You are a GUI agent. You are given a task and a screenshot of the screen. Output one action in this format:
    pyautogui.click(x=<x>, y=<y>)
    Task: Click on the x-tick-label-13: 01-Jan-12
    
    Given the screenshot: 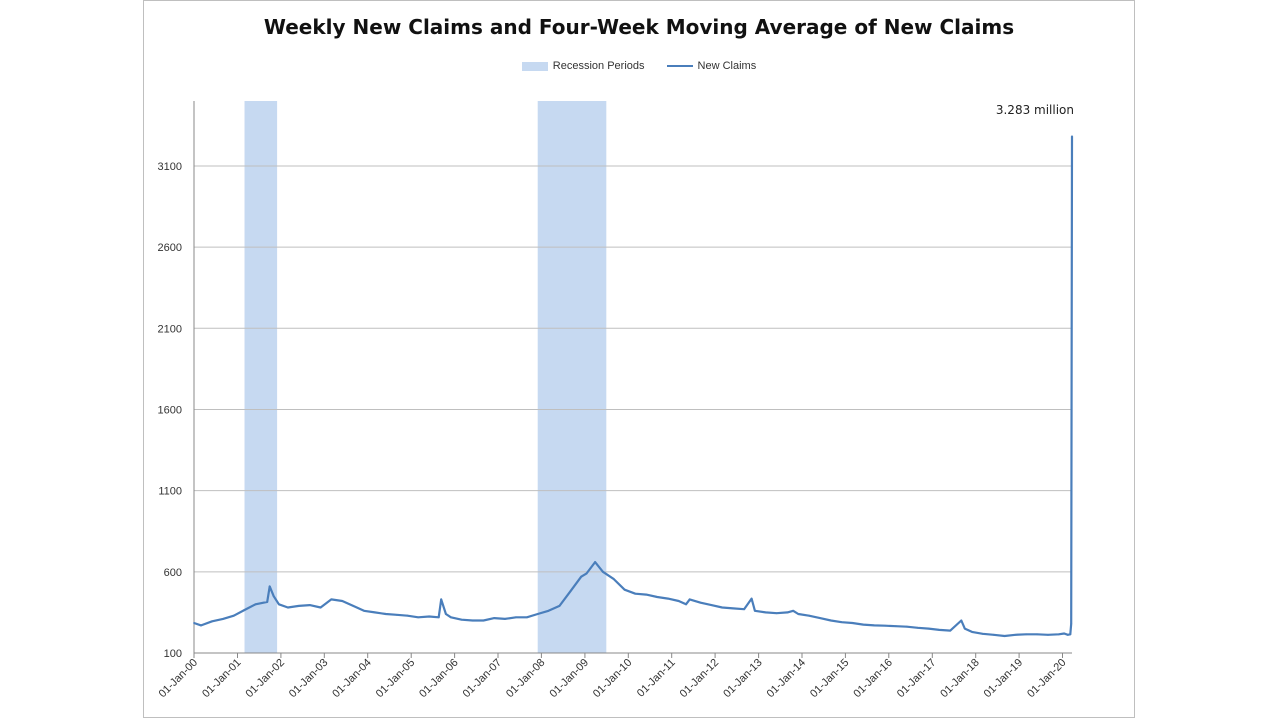 What is the action you would take?
    pyautogui.click(x=700, y=679)
    